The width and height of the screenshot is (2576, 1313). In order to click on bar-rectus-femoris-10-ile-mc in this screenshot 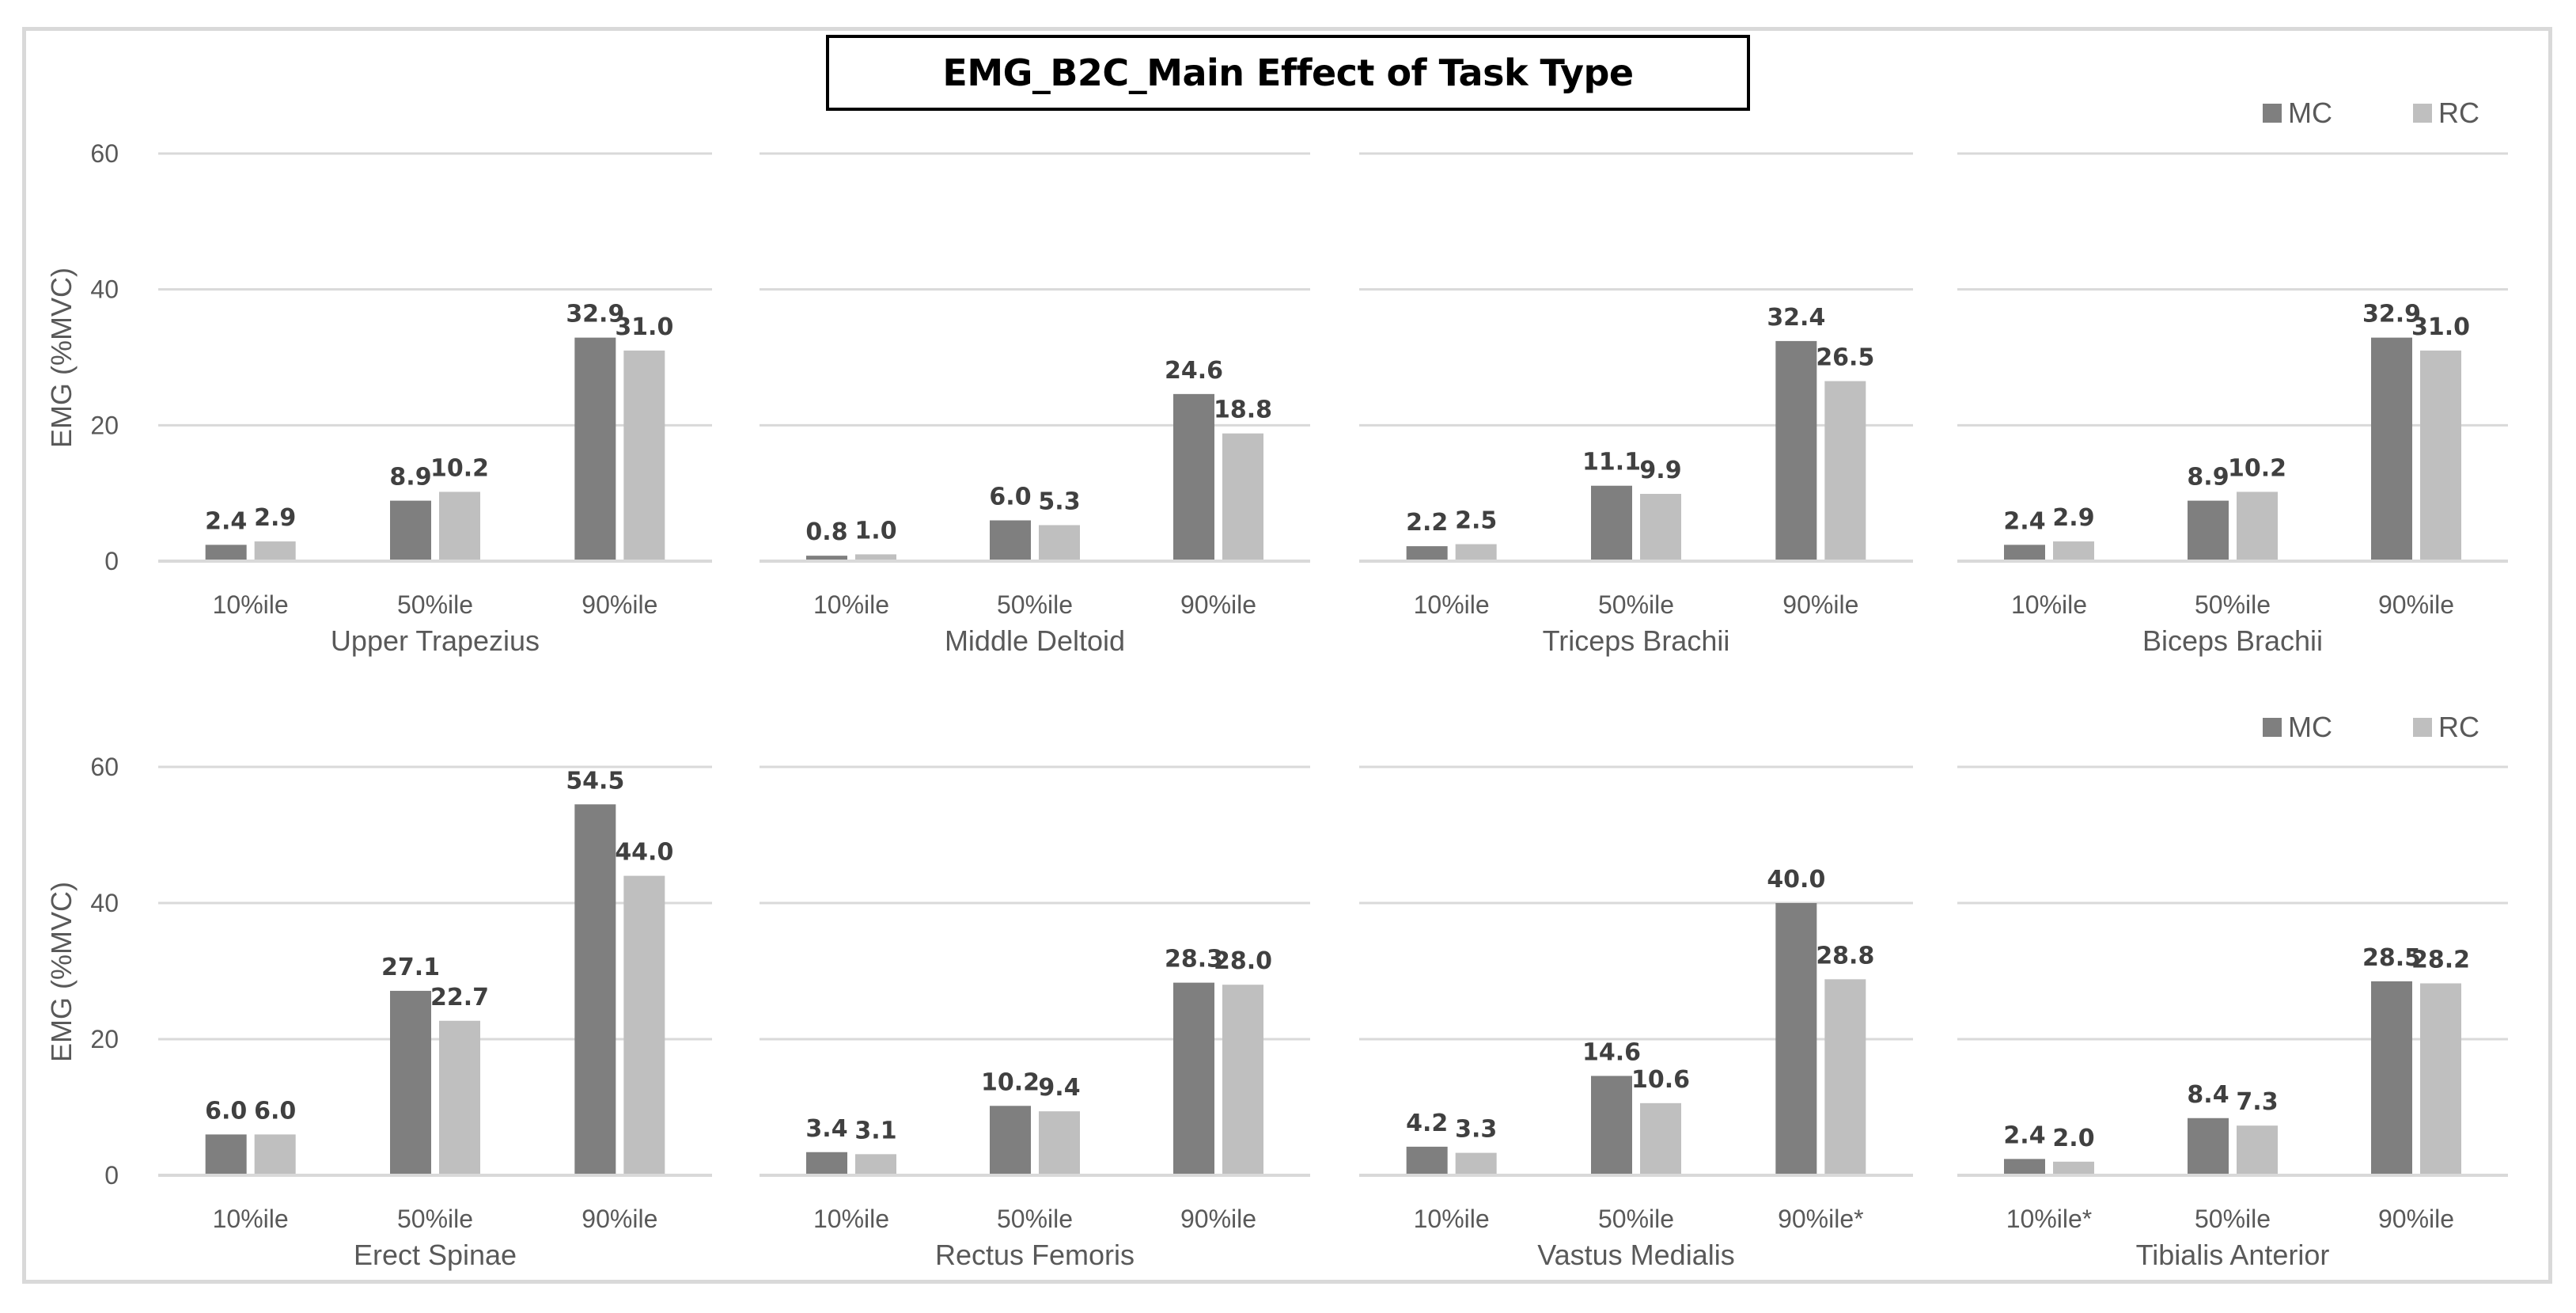, I will do `click(826, 1163)`.